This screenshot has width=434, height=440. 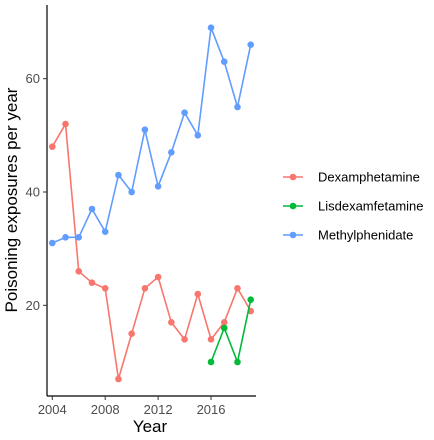 What do you see at coordinates (371, 206) in the screenshot?
I see `legend-label: Lisdexamfetamine` at bounding box center [371, 206].